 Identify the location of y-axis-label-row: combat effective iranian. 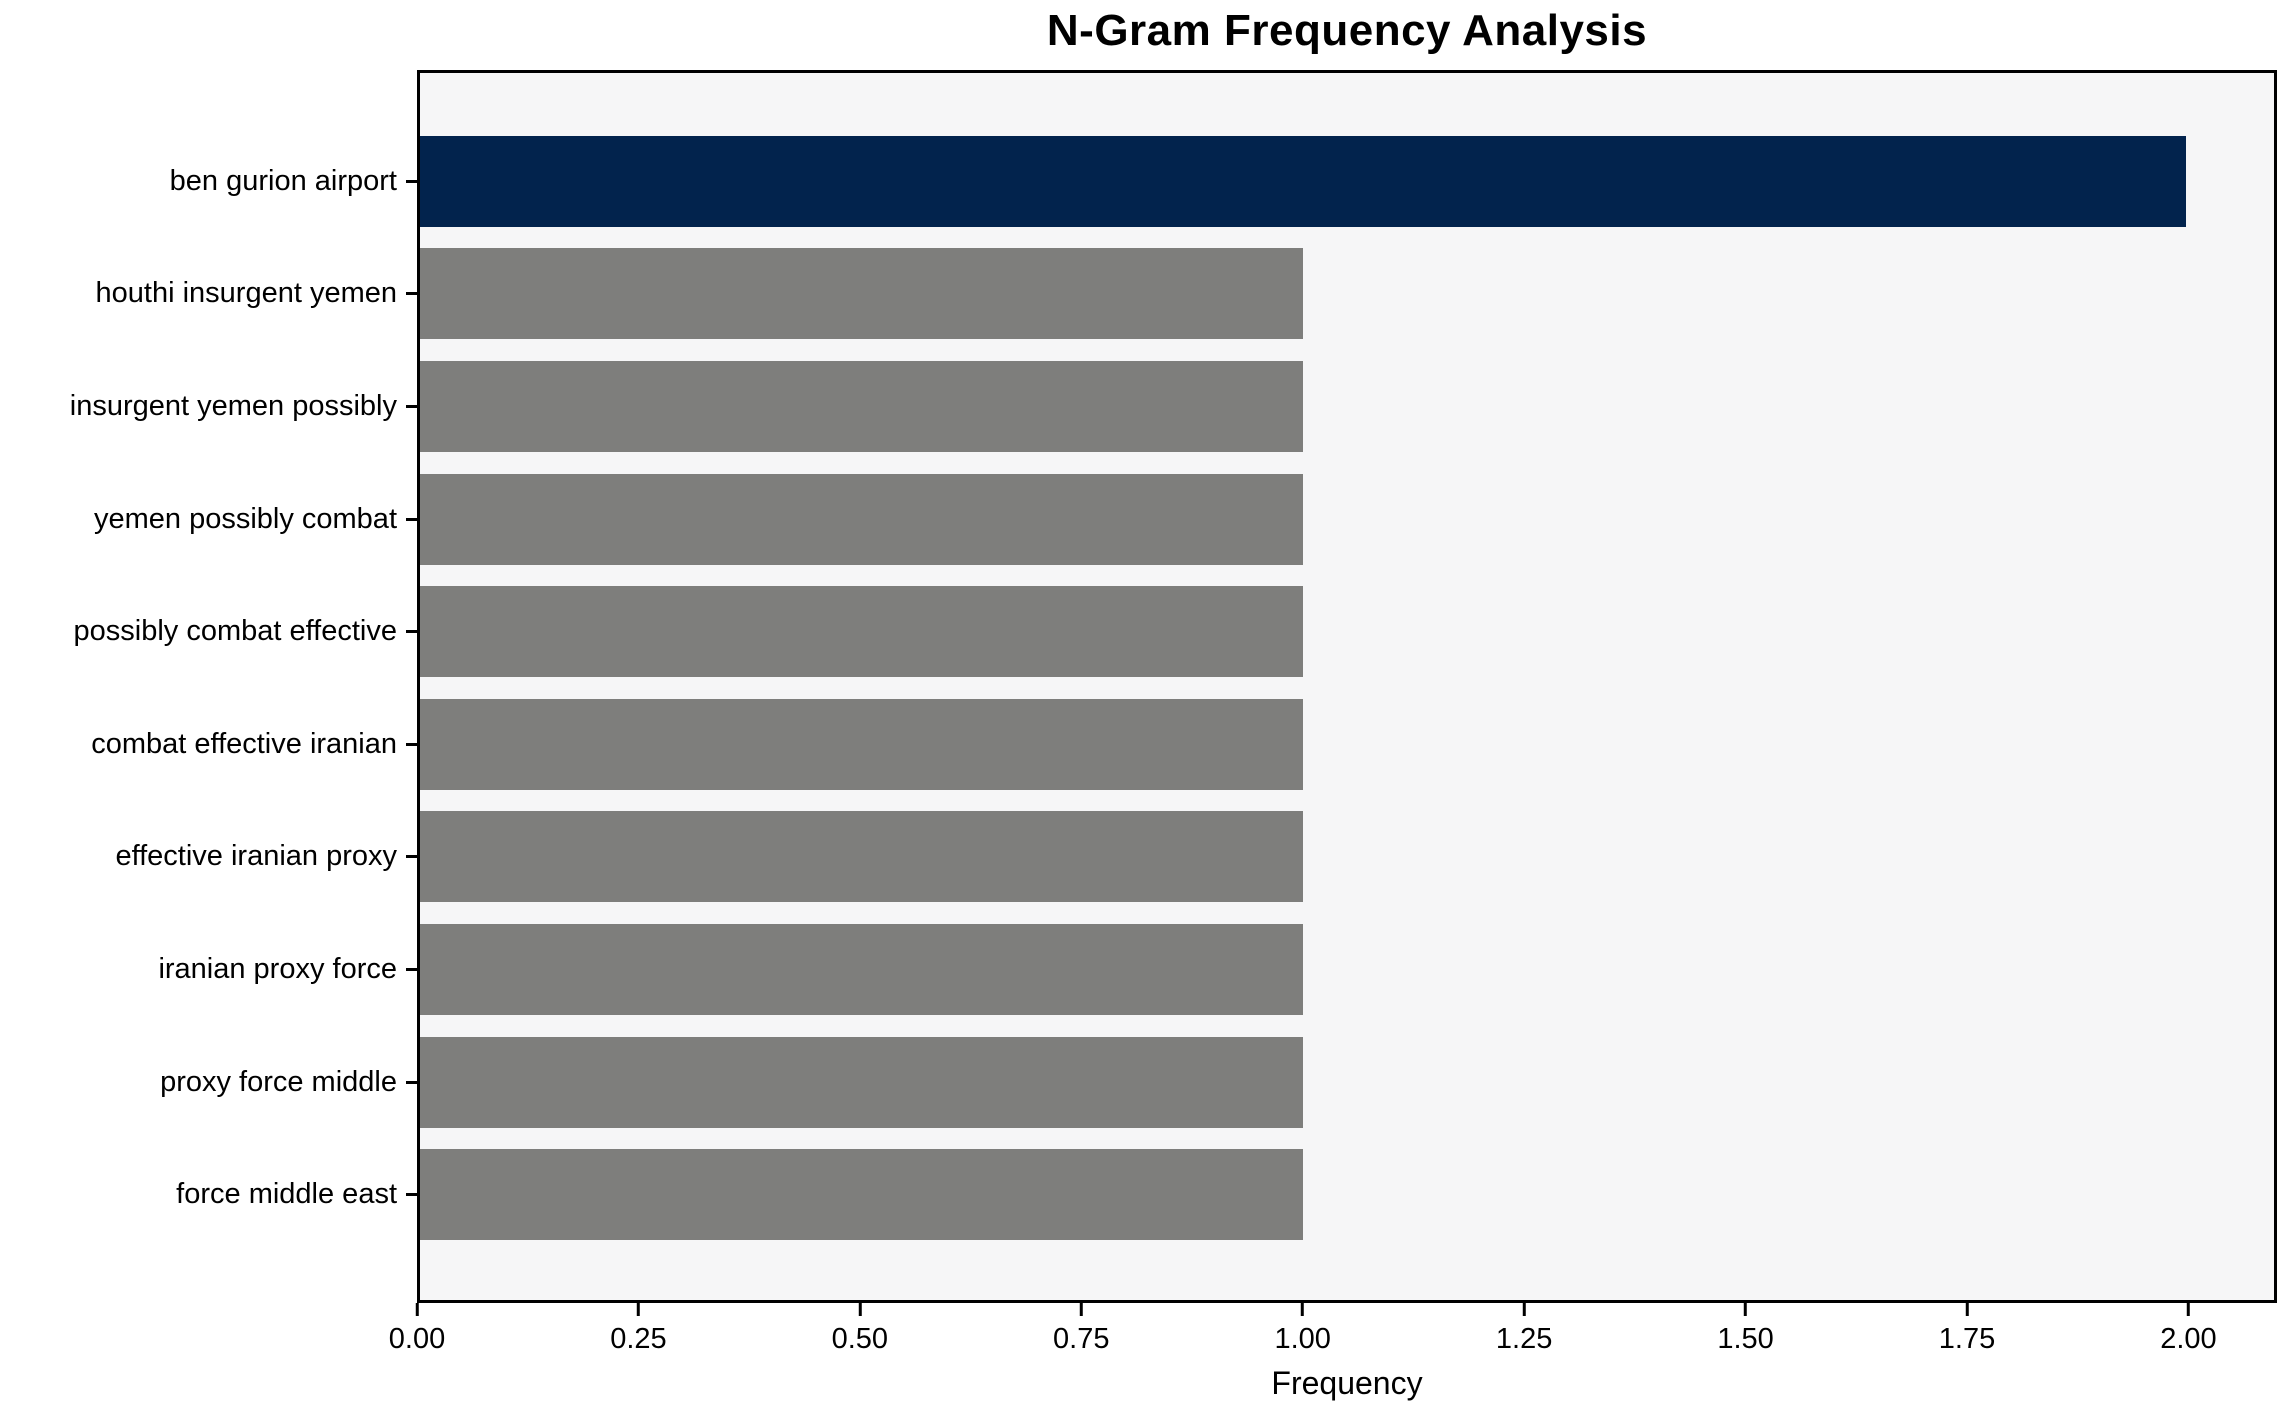
(208, 744).